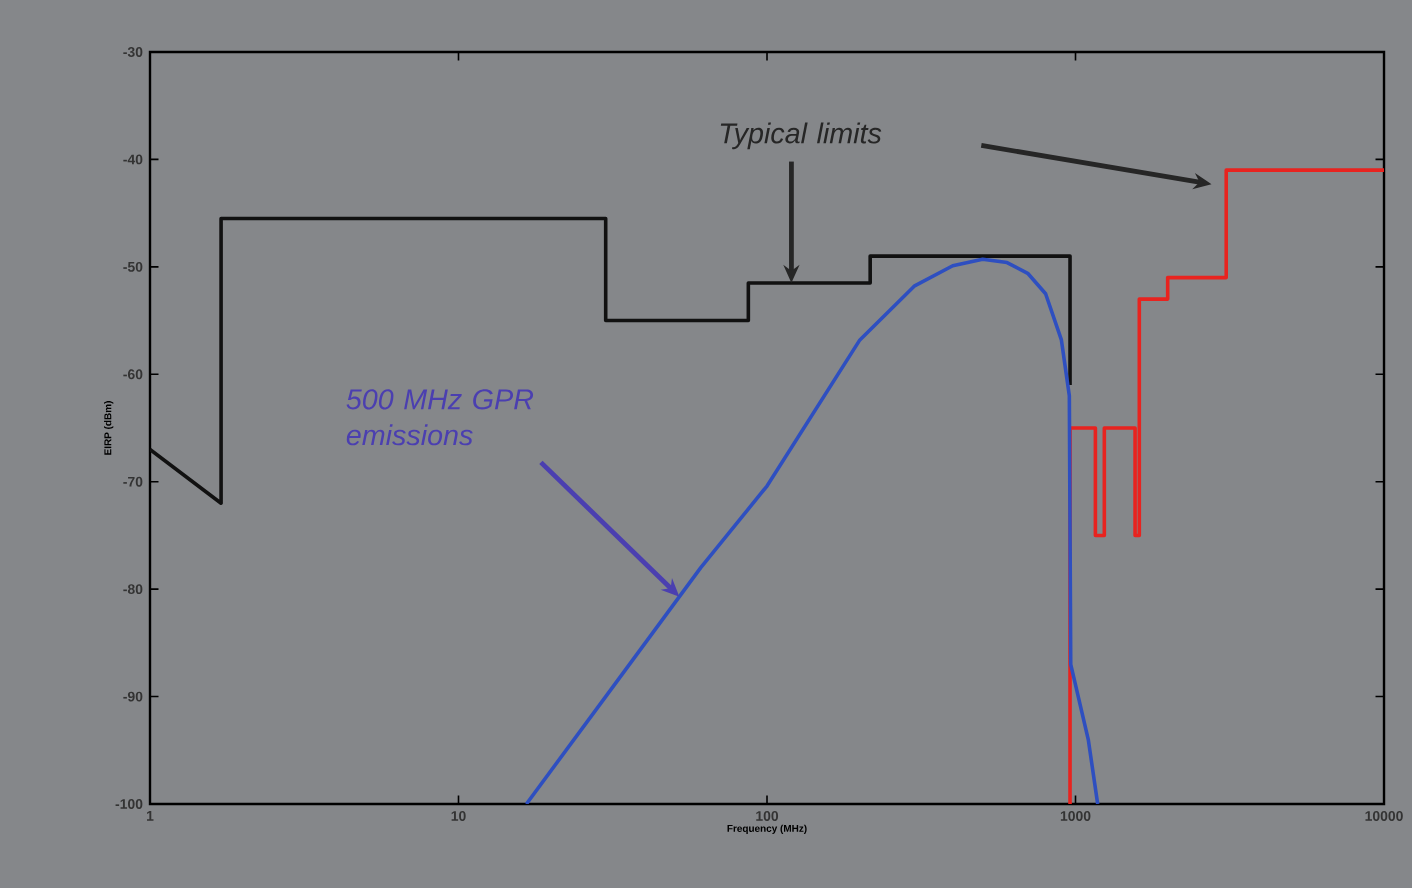 The height and width of the screenshot is (888, 1412). Describe the element at coordinates (440, 417) in the screenshot. I see `annotation: 500 MHz GPR emissions` at that location.